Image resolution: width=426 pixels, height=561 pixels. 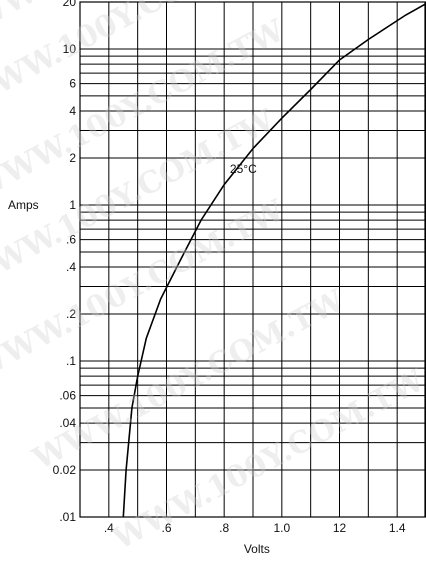 I want to click on annotation-25c: 25°C, so click(x=243, y=169).